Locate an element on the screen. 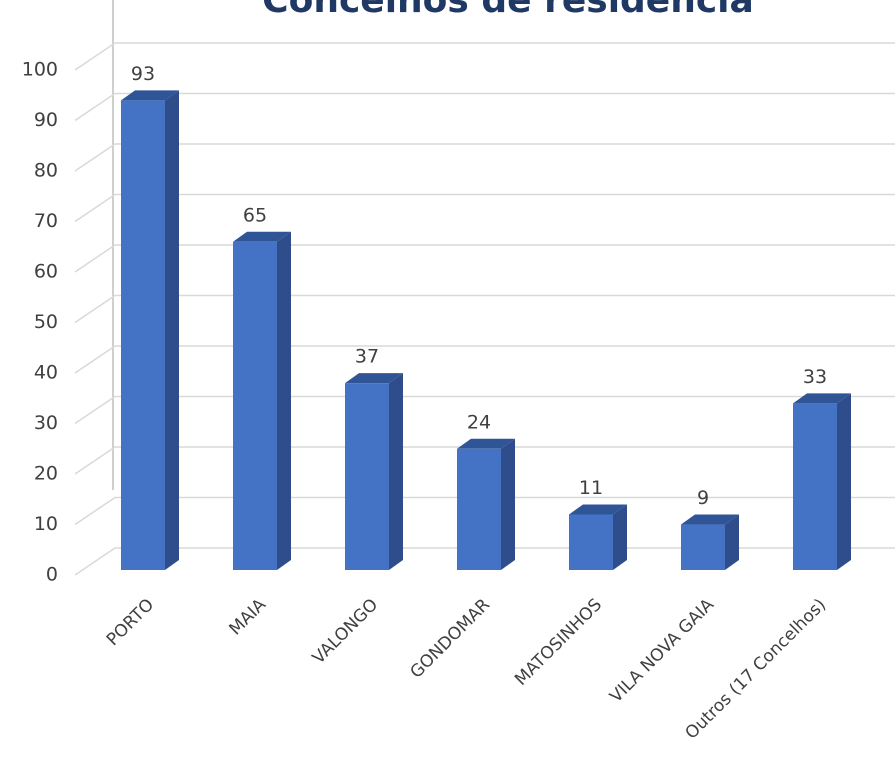  chart-title: Concelhos de residência is located at coordinates (508, 10).